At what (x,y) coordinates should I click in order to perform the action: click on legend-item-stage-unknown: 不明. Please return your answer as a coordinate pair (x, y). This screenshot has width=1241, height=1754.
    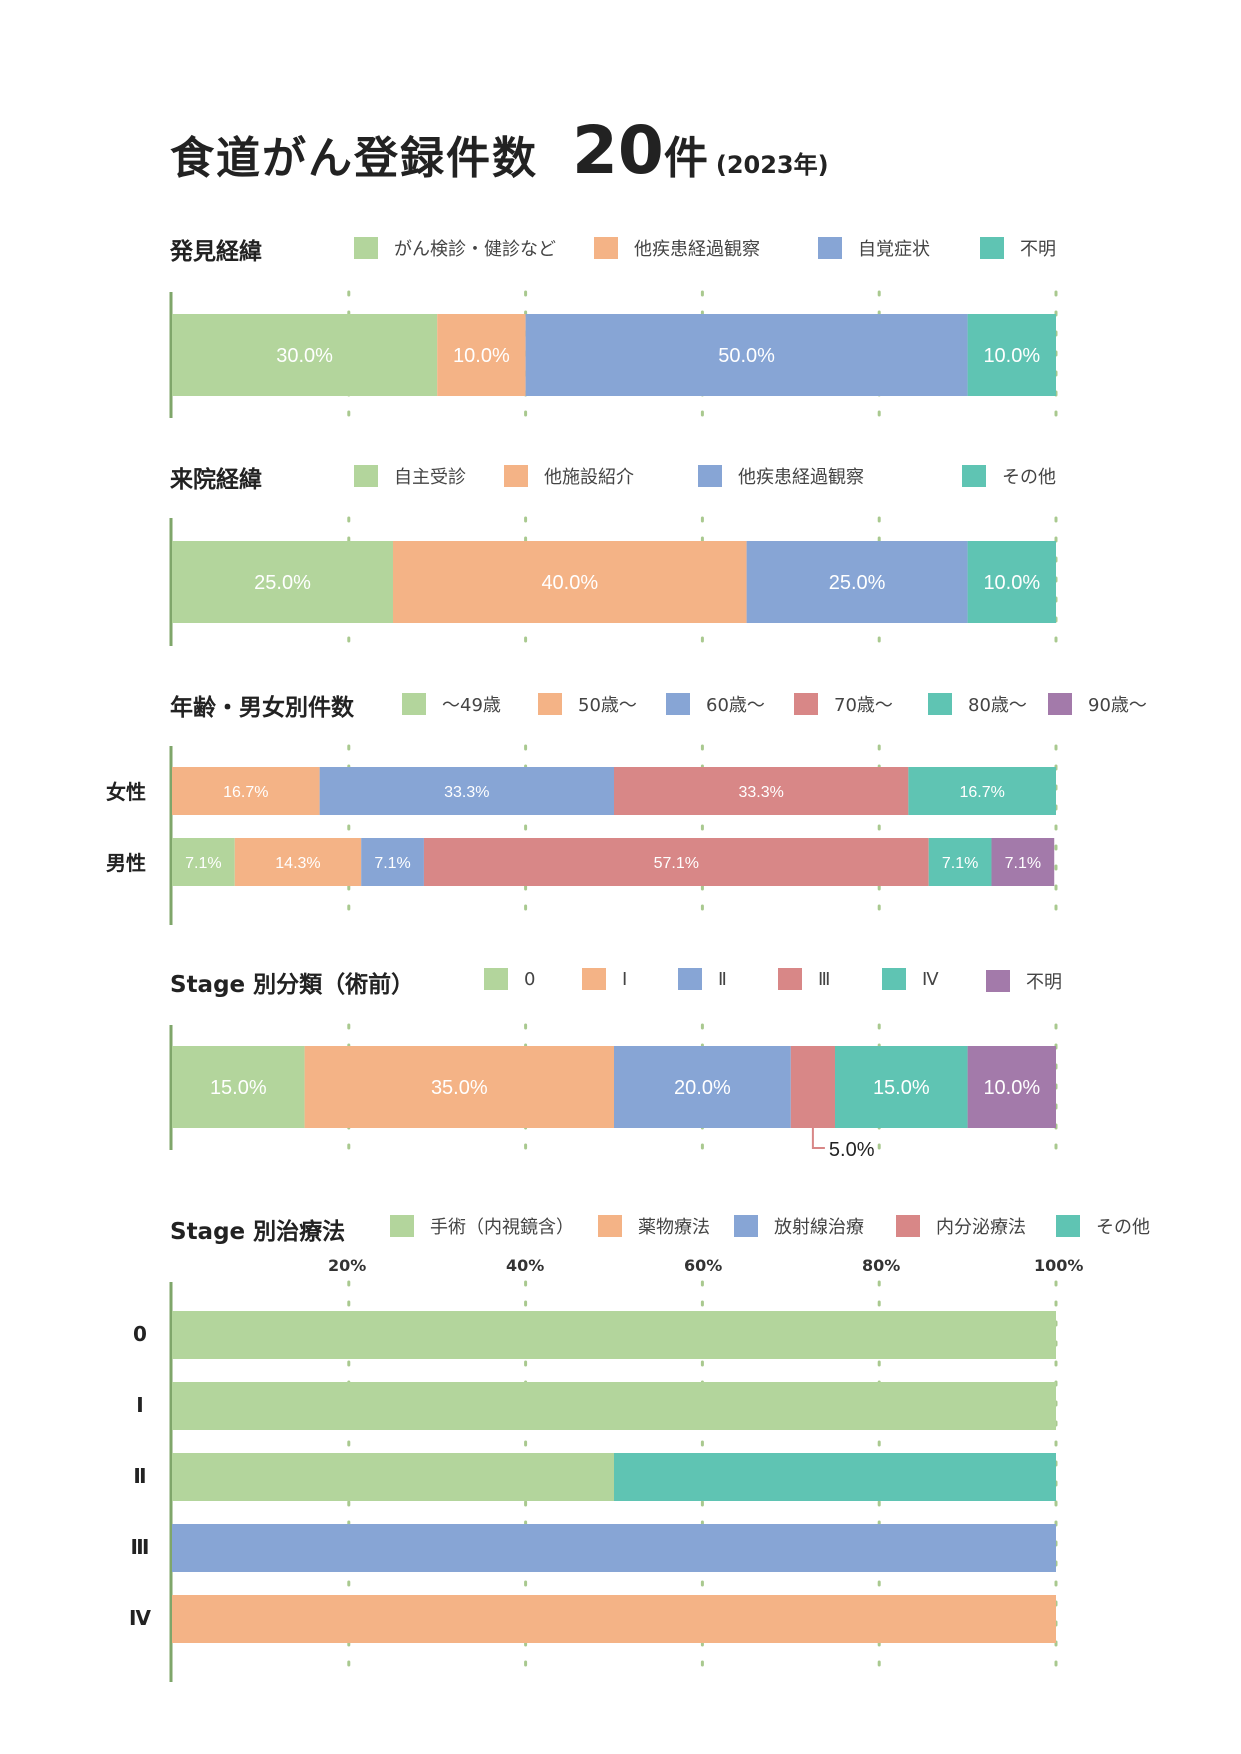
    Looking at the image, I should click on (1024, 981).